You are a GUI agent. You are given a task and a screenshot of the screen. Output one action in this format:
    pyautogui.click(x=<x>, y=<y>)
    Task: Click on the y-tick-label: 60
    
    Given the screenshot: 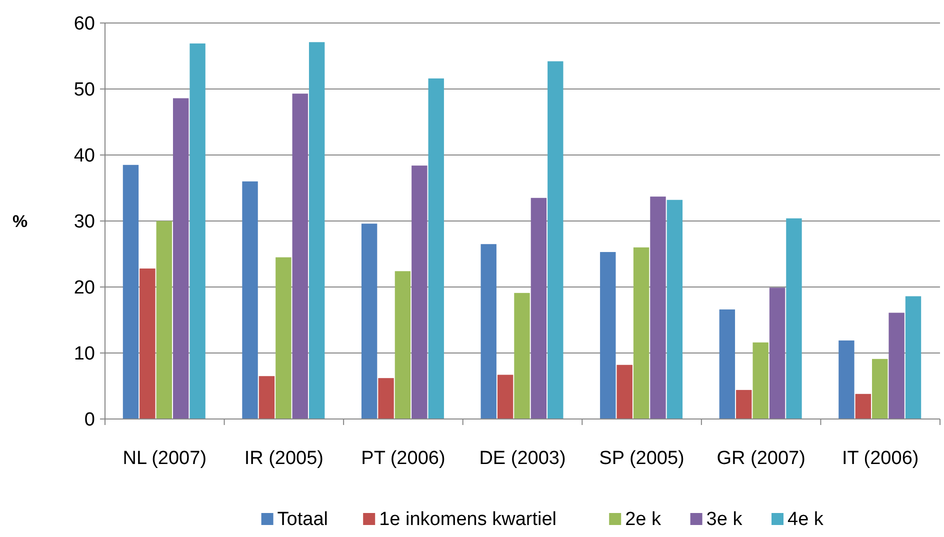 What is the action you would take?
    pyautogui.click(x=84, y=24)
    